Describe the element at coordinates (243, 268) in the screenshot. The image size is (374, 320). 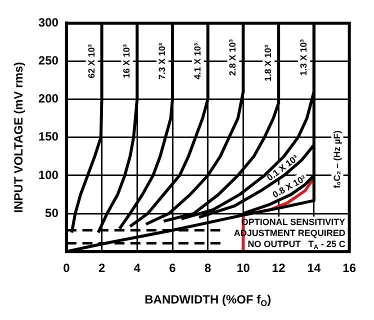
I see `x-tick-label: 10` at that location.